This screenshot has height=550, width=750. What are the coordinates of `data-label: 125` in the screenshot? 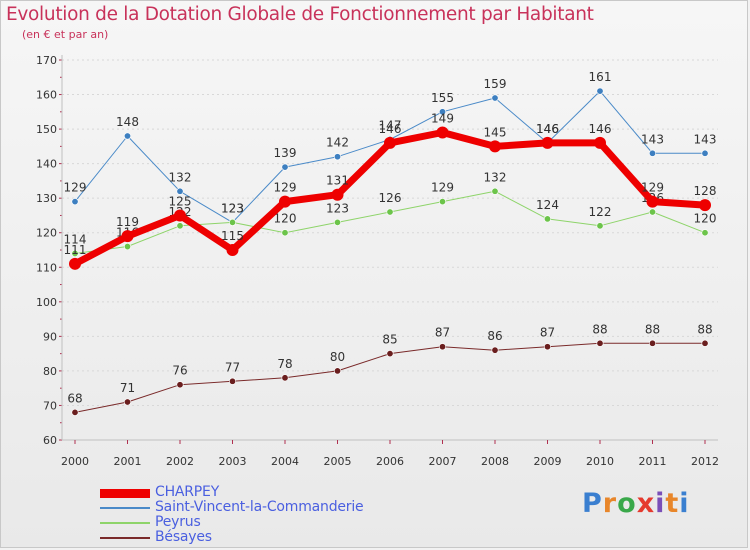 It's located at (180, 201).